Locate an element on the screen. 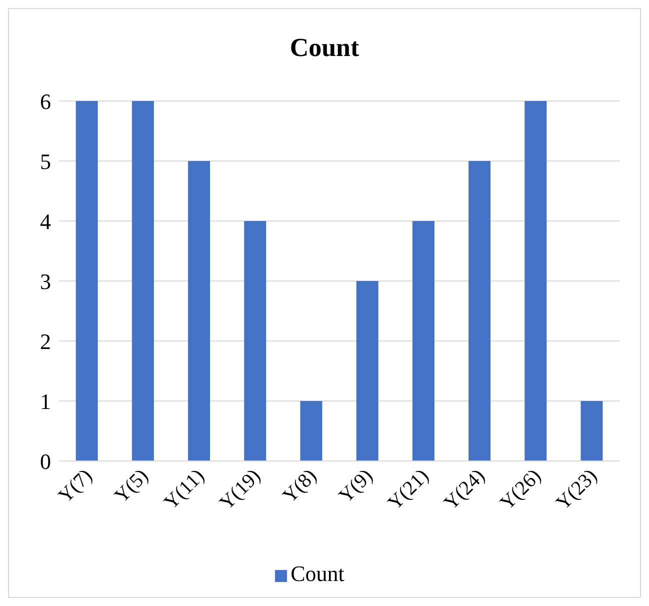 Image resolution: width=649 pixels, height=606 pixels. x-tick-label: Y(8) is located at coordinates (299, 486).